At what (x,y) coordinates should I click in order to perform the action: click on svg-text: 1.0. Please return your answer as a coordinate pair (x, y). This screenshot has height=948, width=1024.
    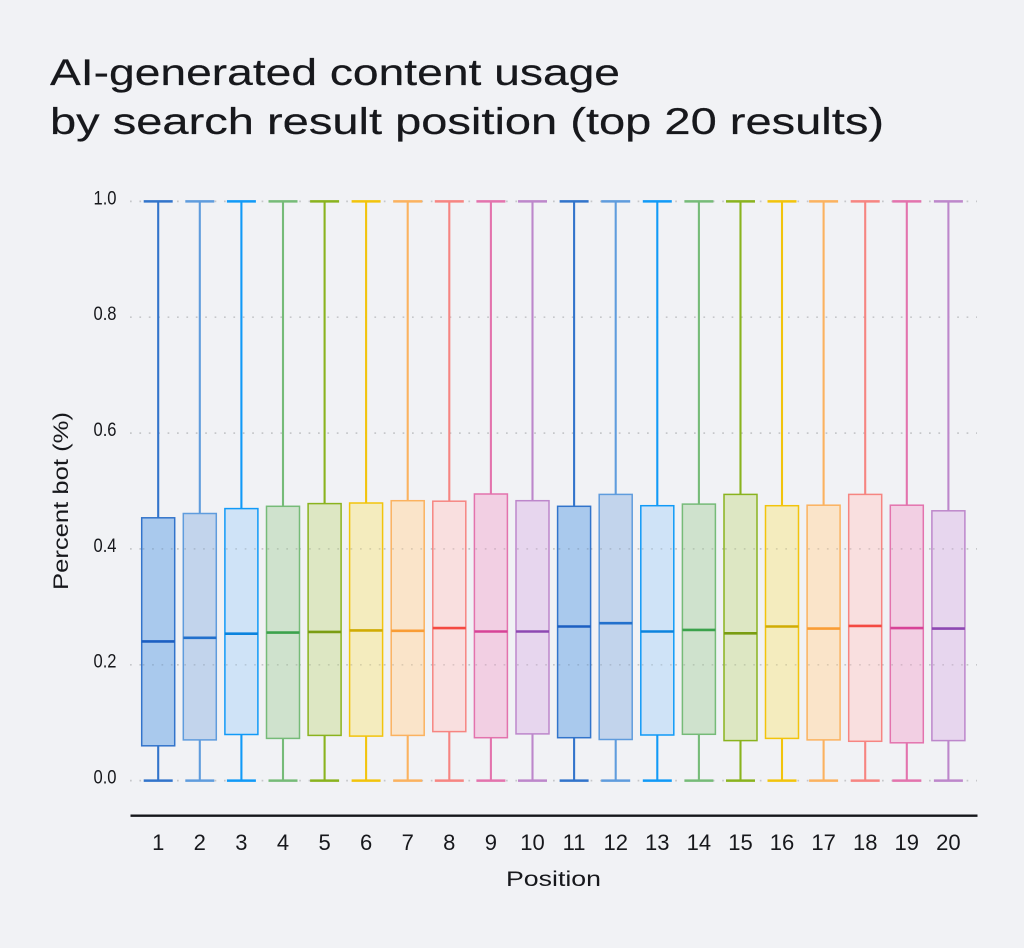
    Looking at the image, I should click on (105, 198).